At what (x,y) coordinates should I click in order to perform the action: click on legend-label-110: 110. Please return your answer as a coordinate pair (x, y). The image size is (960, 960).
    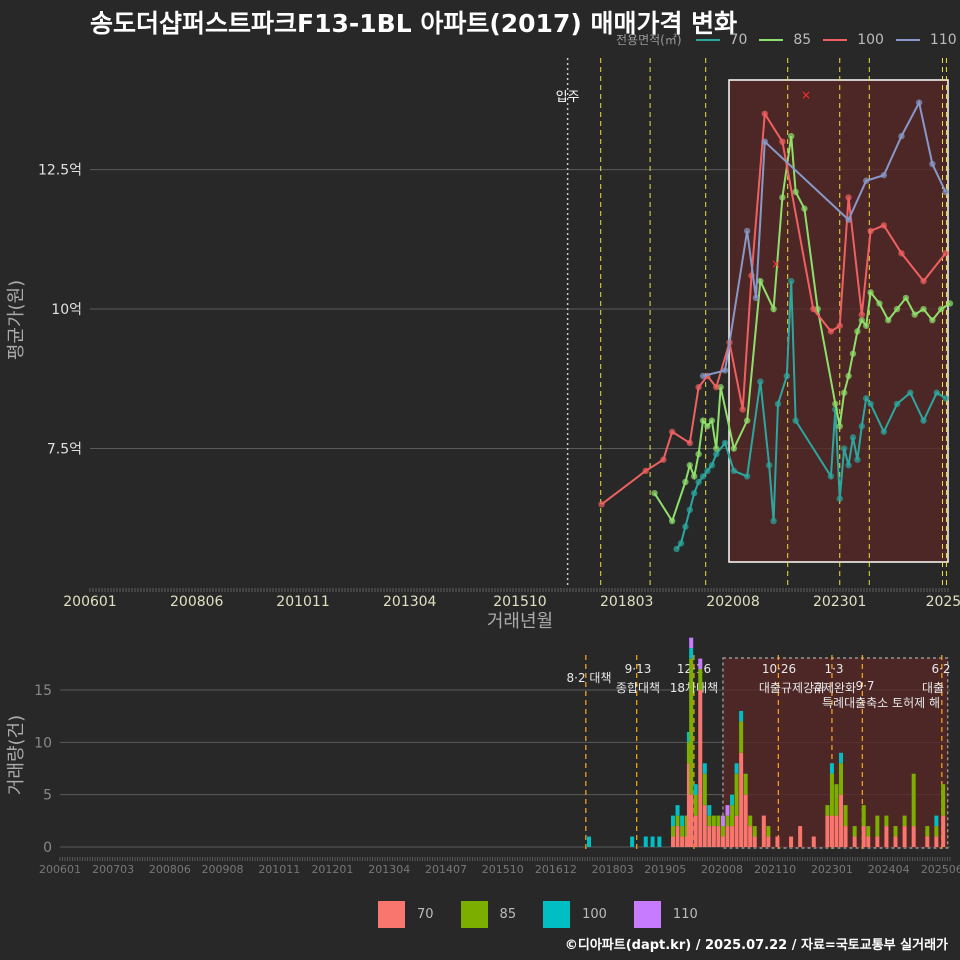
    Looking at the image, I should click on (943, 39).